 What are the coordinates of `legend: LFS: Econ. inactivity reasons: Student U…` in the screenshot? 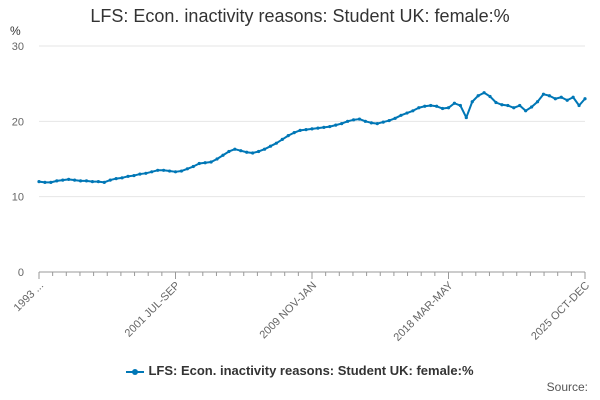 It's located at (300, 370).